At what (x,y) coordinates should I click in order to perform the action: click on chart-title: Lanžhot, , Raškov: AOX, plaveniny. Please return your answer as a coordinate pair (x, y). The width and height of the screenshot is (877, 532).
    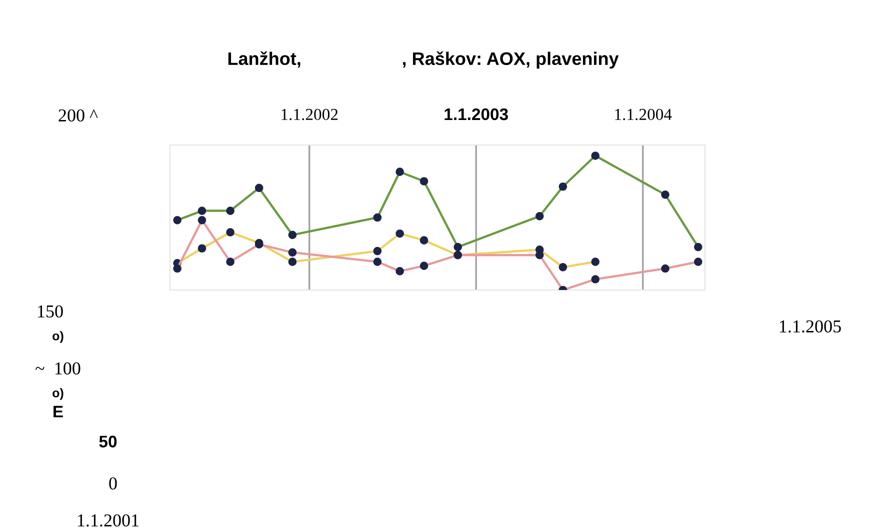
    Looking at the image, I should click on (423, 60).